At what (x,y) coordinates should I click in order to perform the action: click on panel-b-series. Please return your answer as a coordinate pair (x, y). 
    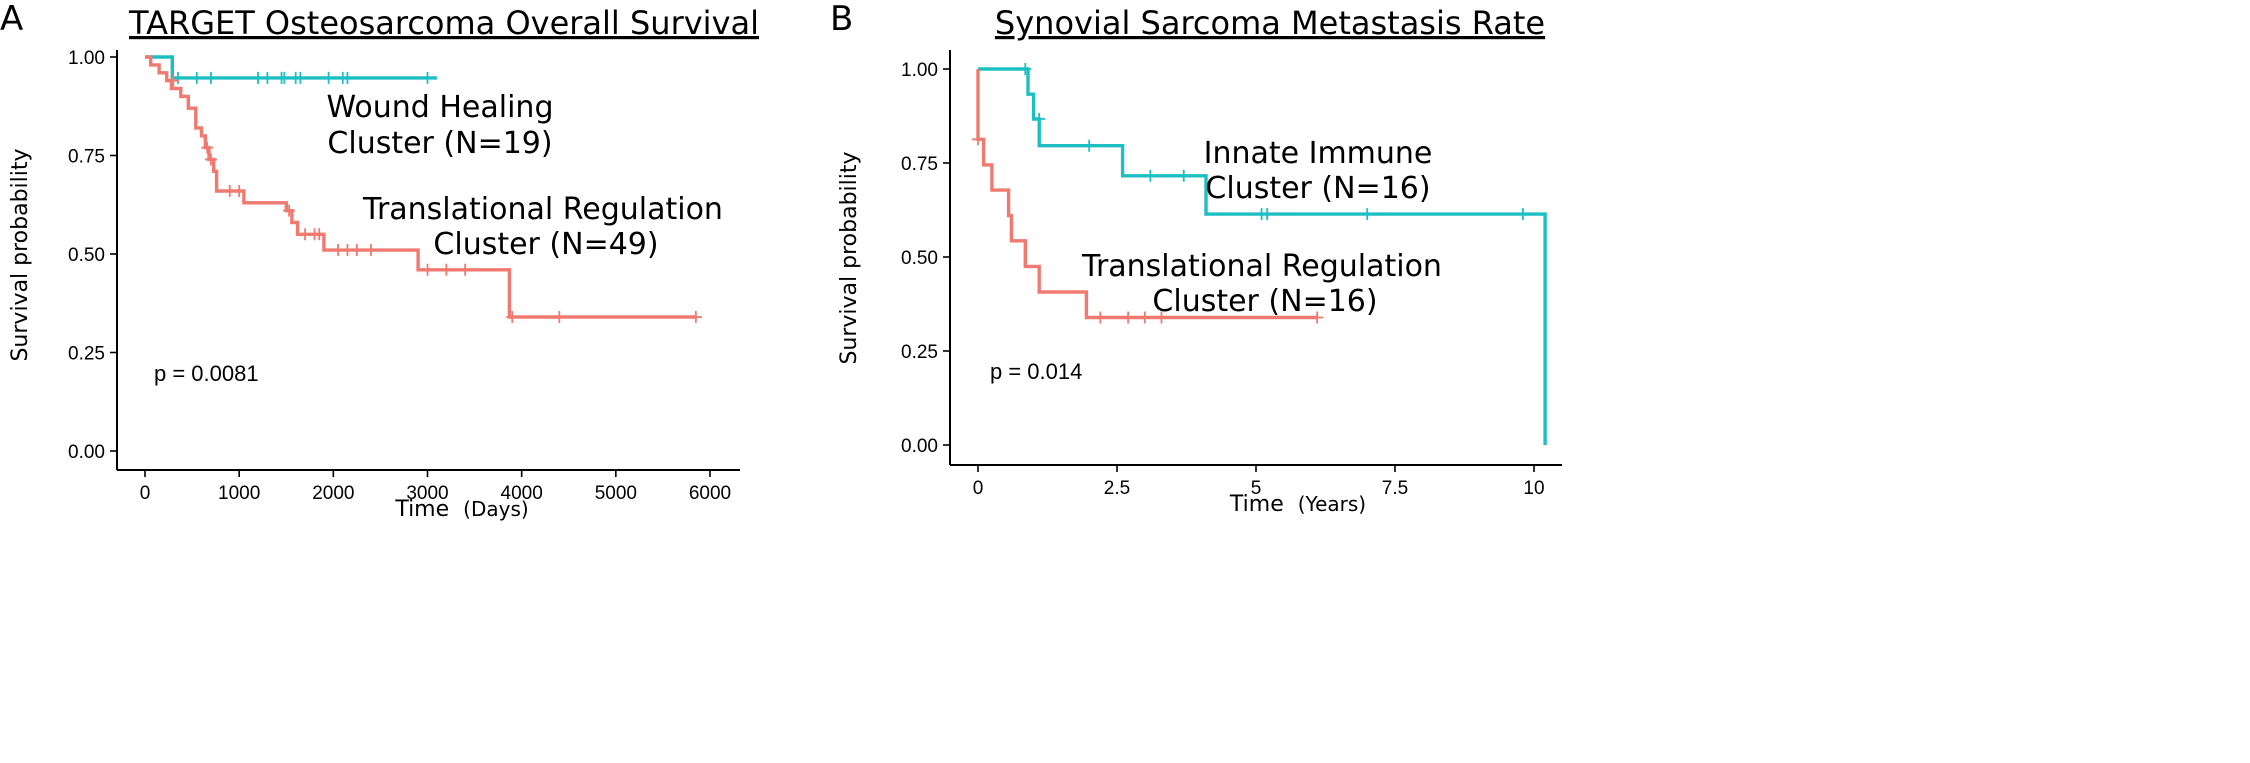
    Looking at the image, I should click on (1259, 254).